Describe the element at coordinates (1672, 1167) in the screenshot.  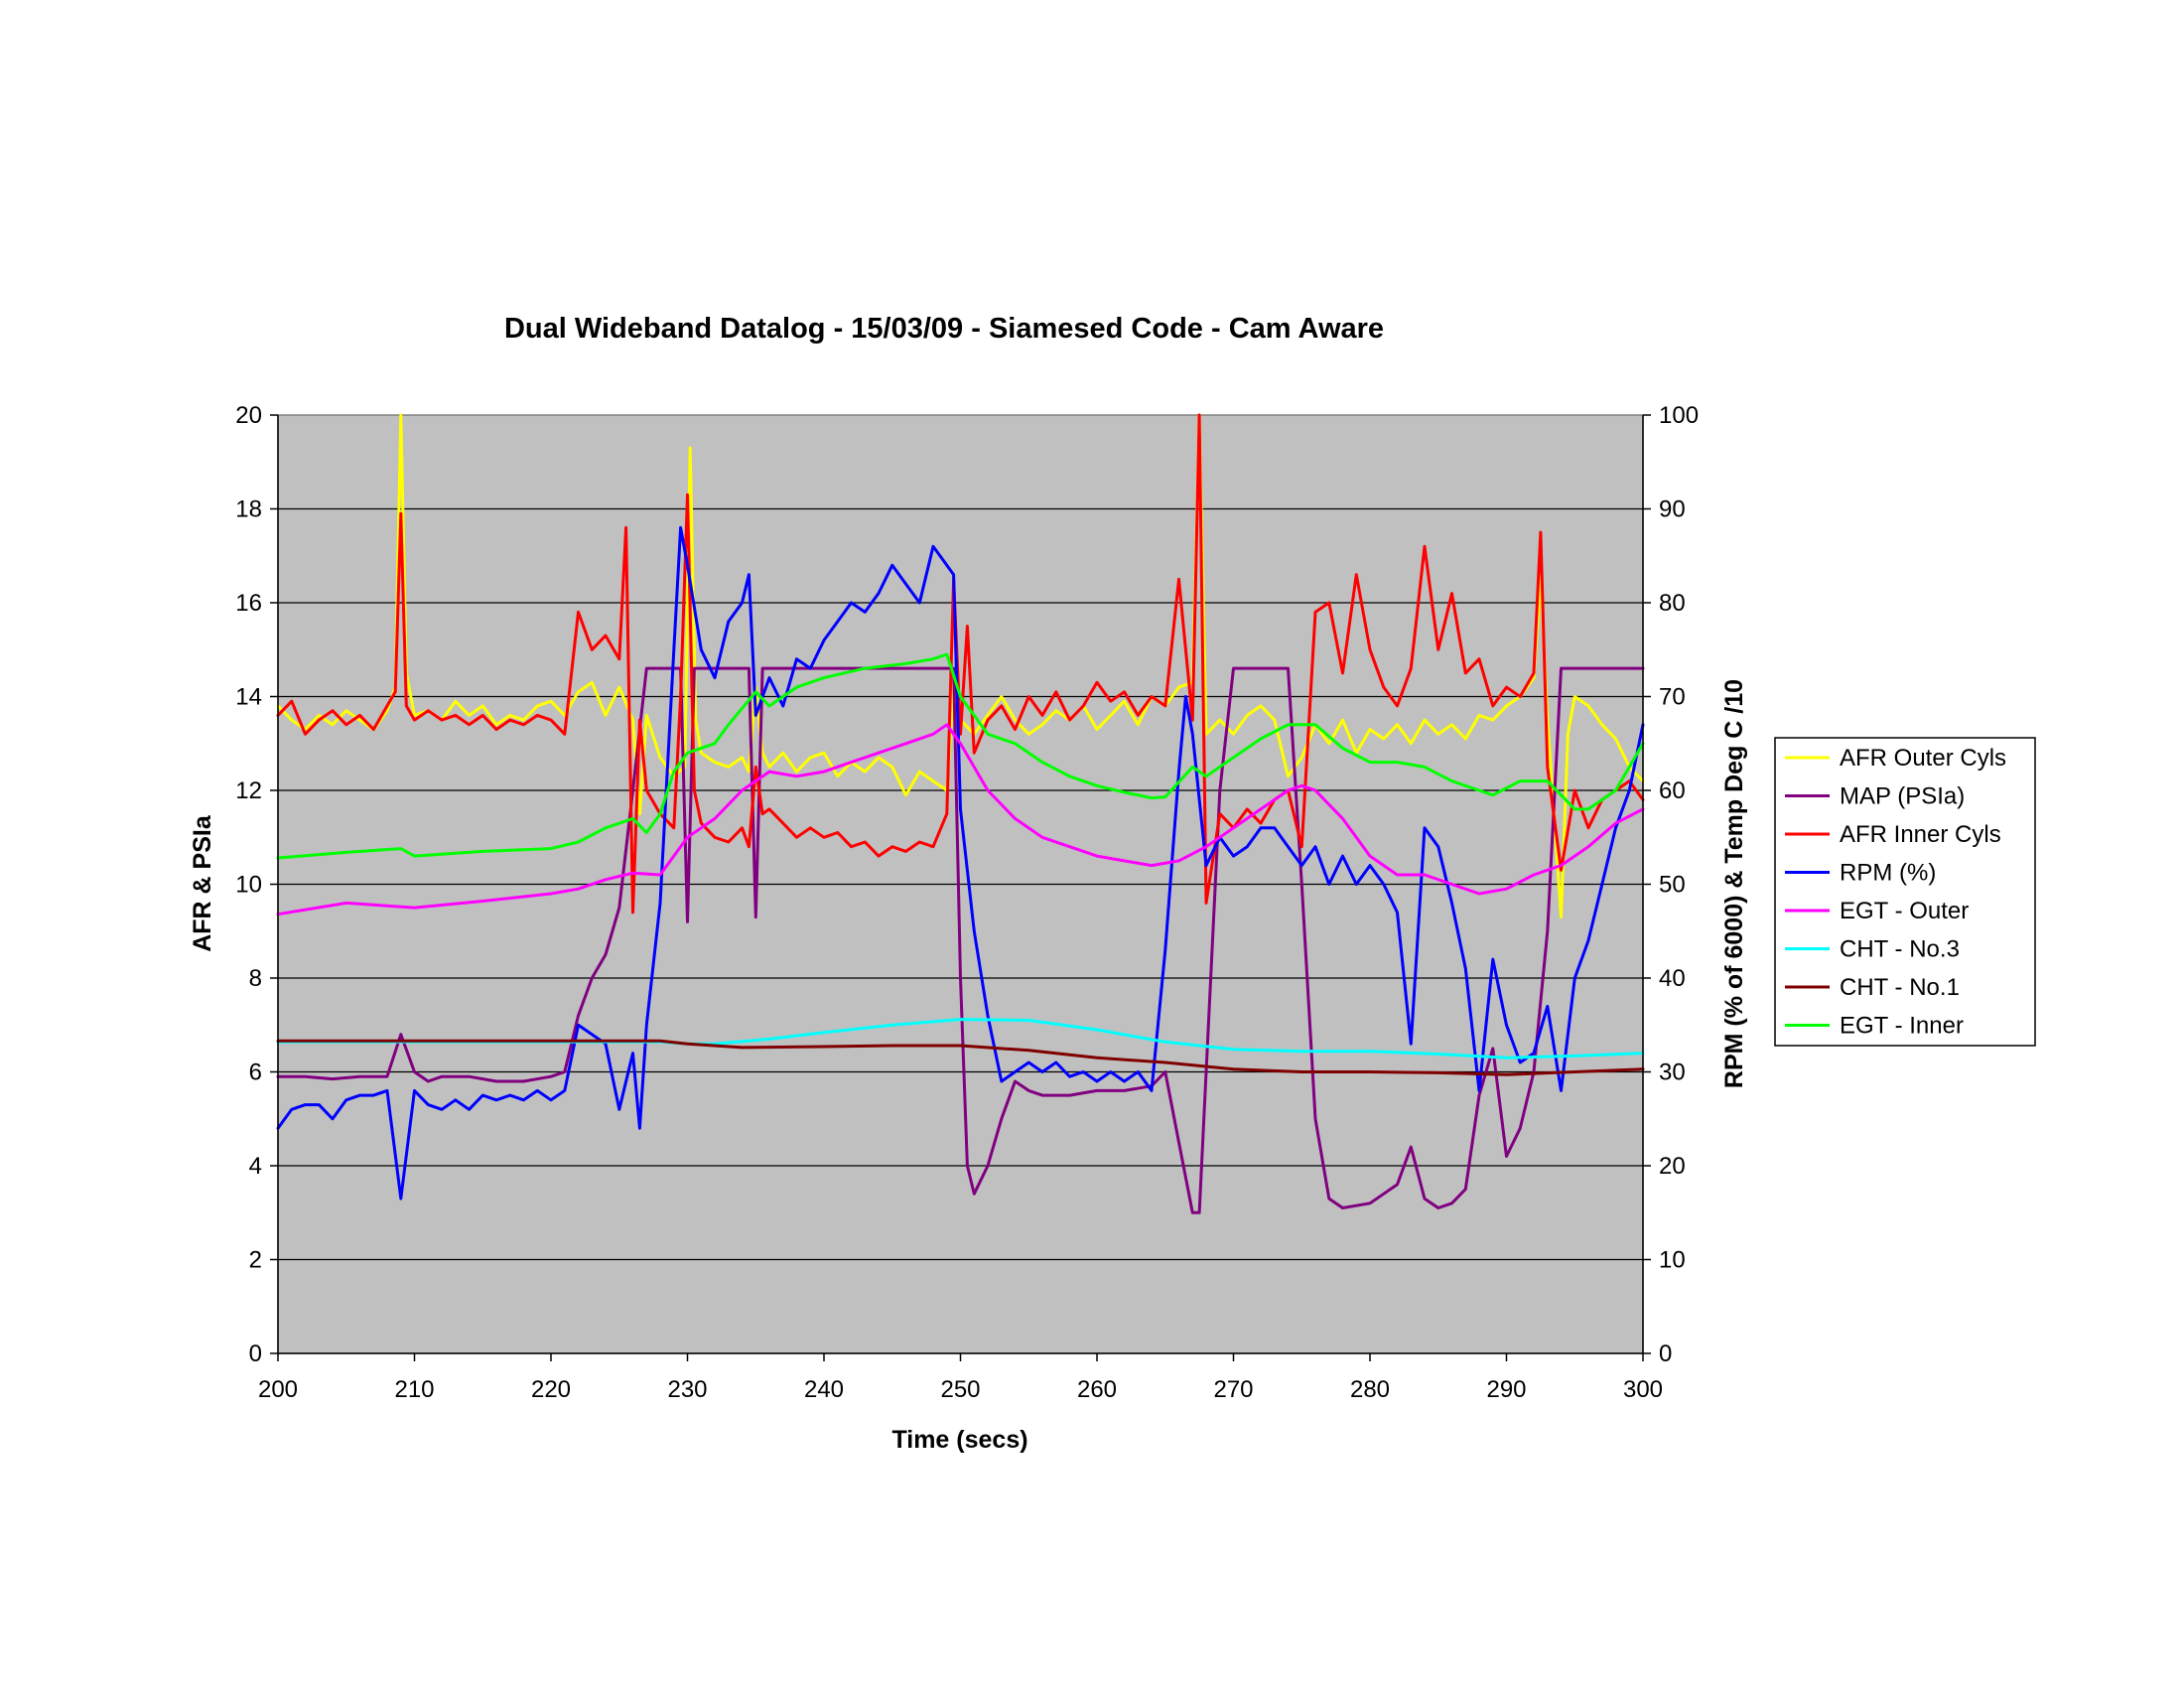
I see `y2-tick-label: 20` at that location.